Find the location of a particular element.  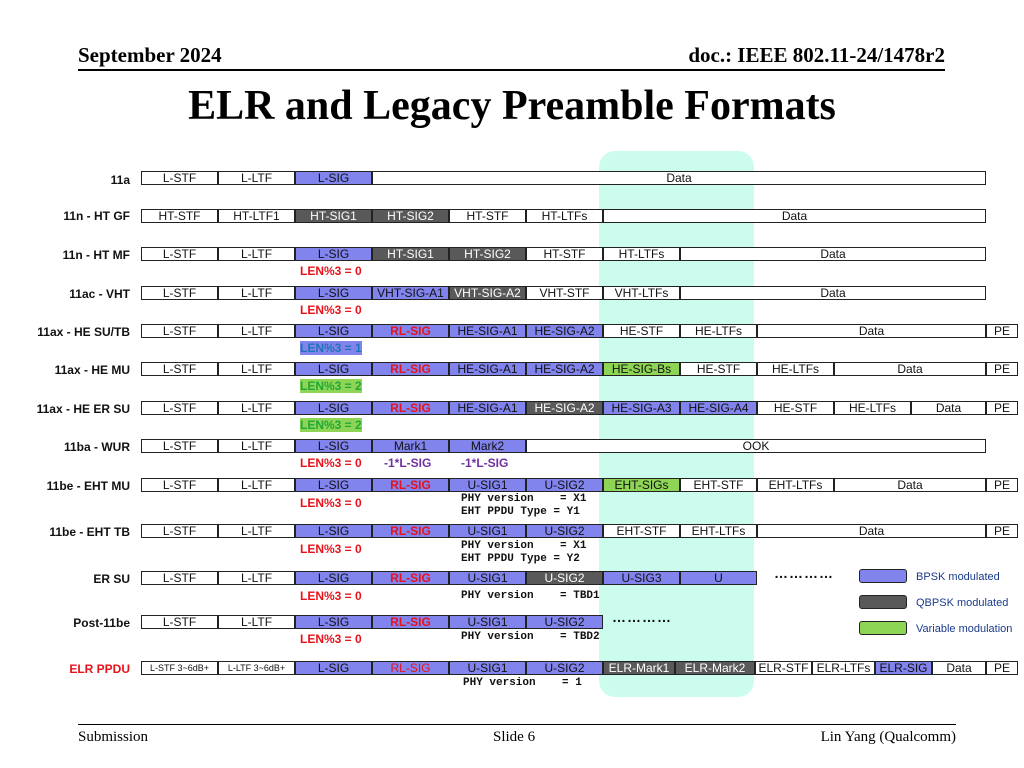

field-box: HE-STF is located at coordinates (718, 369).